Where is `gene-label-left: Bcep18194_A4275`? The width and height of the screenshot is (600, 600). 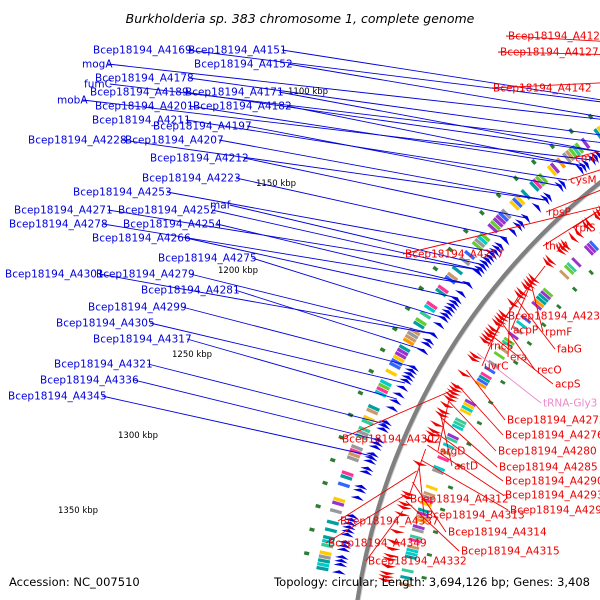 gene-label-left: Bcep18194_A4275 is located at coordinates (207, 259).